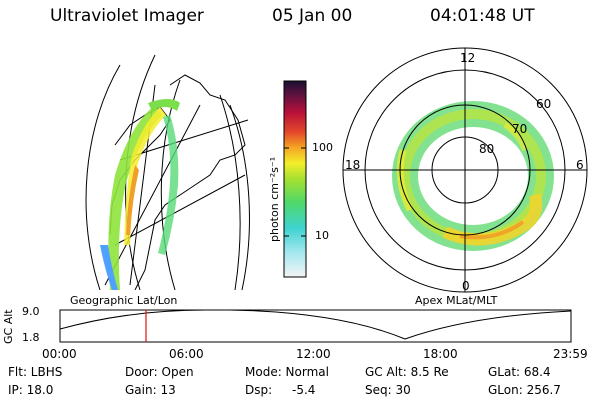 Image resolution: width=600 pixels, height=400 pixels. Describe the element at coordinates (543, 104) in the screenshot. I see `lat-label-60: 60` at that location.